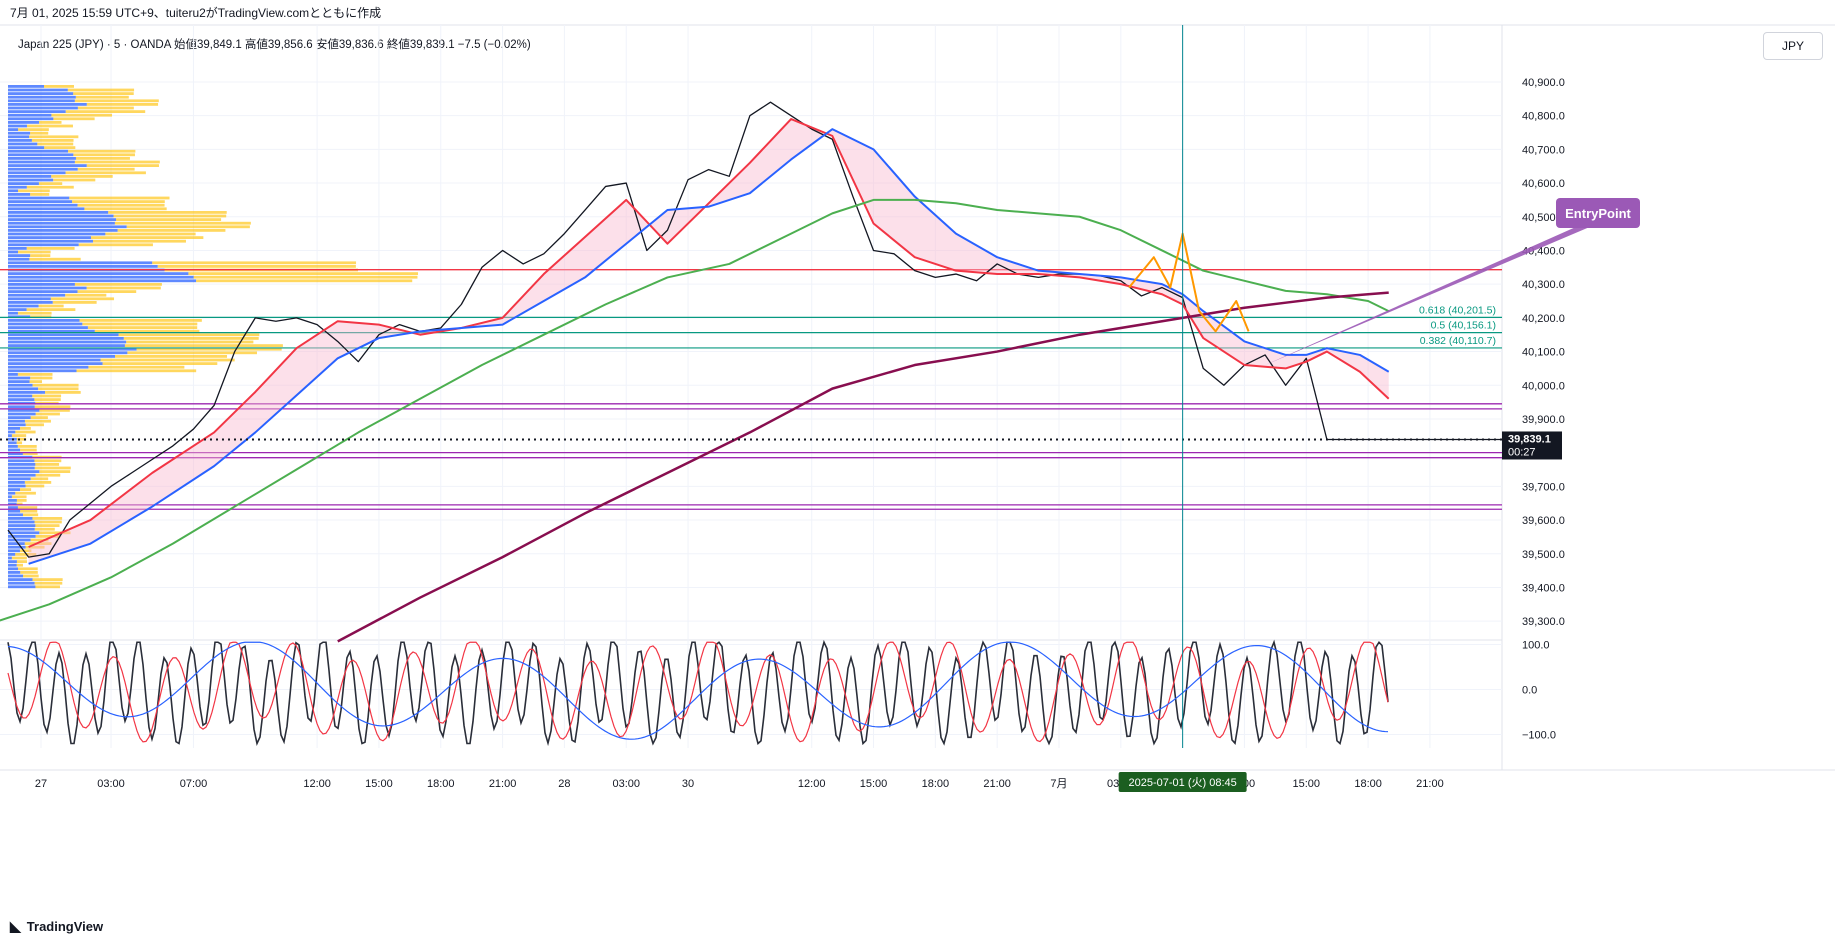  What do you see at coordinates (1463, 326) in the screenshot?
I see `fib-level-label: 0.5 (40,156.1)` at bounding box center [1463, 326].